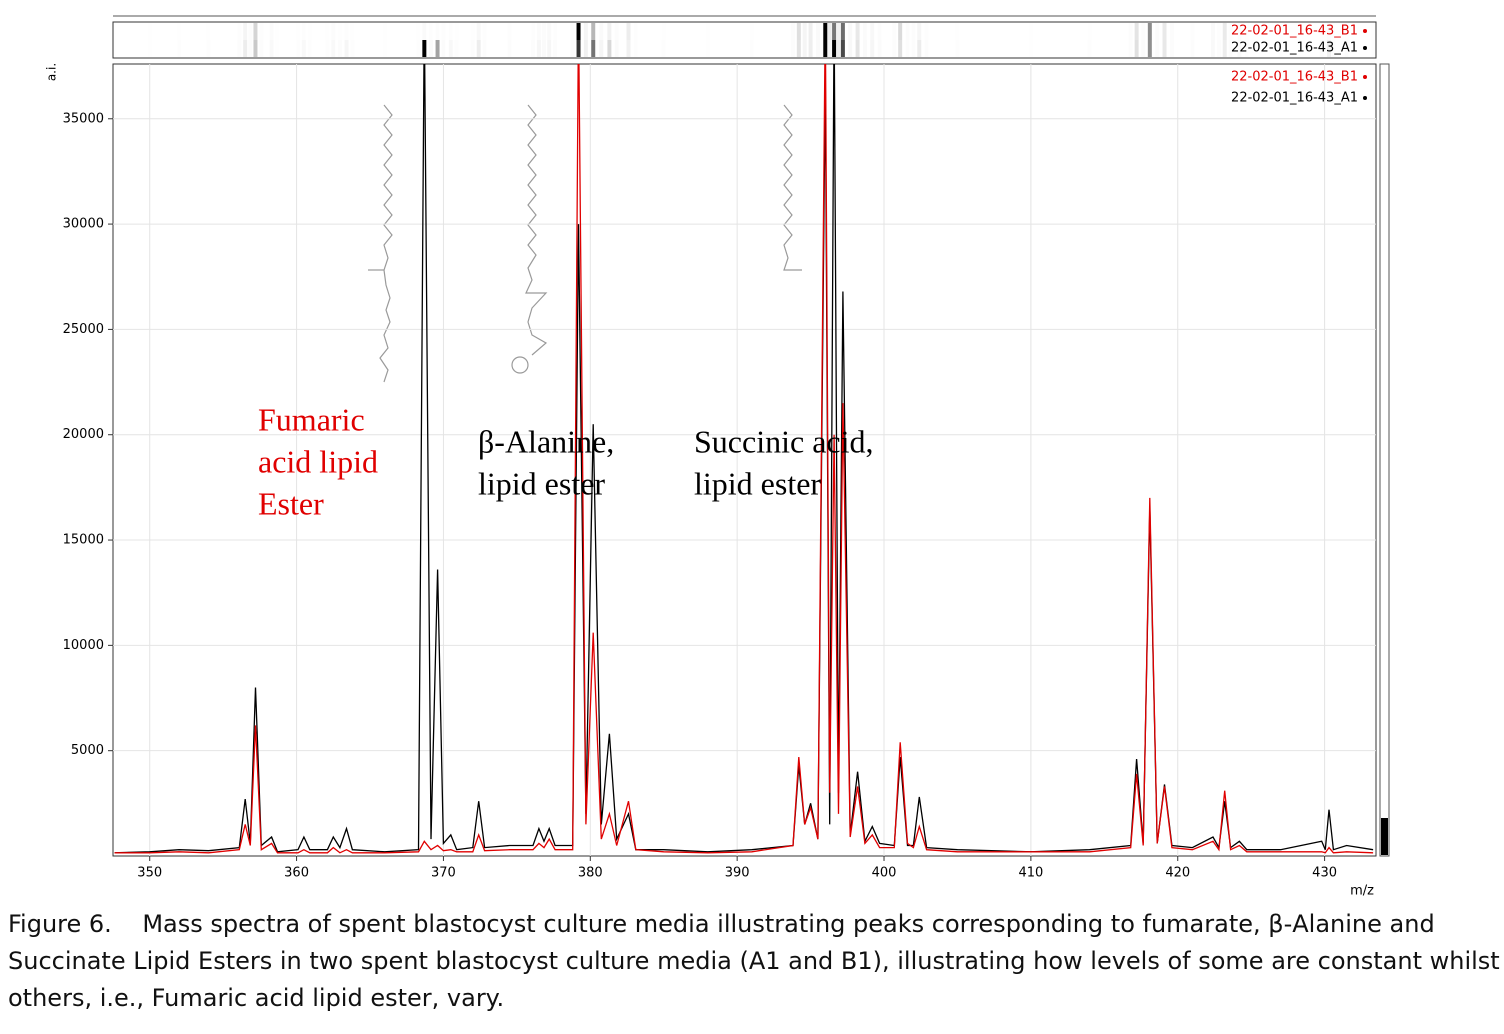  Describe the element at coordinates (83, 224) in the screenshot. I see `y-tick-label: 30000` at that location.